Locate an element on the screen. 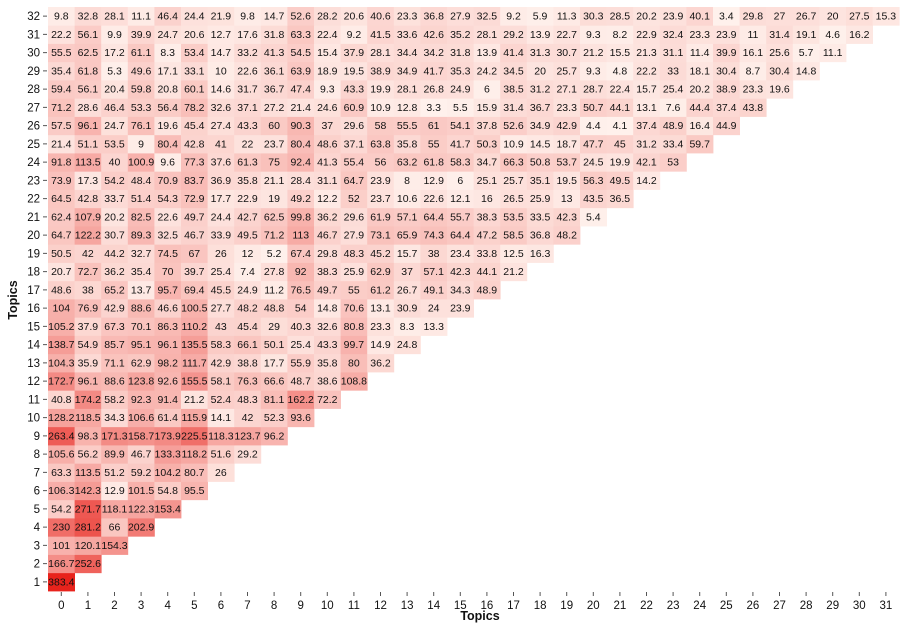  cell-value-label: 40 is located at coordinates (115, 163).